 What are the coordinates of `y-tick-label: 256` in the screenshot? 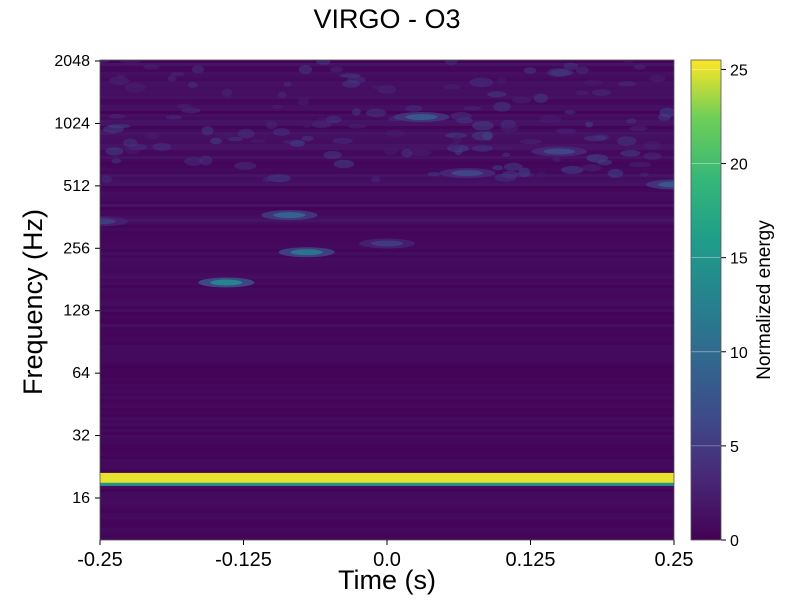 It's located at (76, 248).